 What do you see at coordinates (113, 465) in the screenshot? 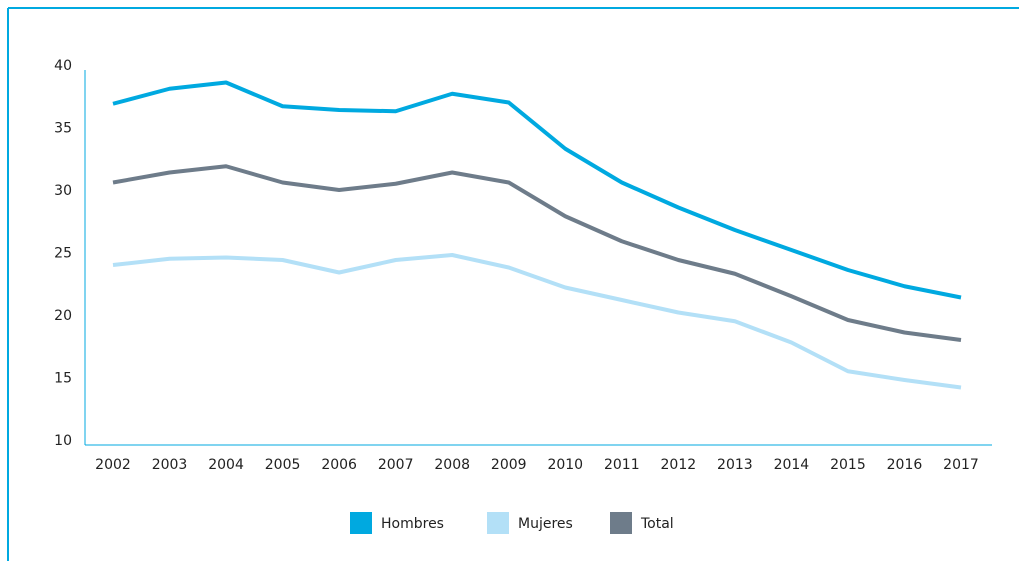
I see `x-tick-label: 2002` at bounding box center [113, 465].